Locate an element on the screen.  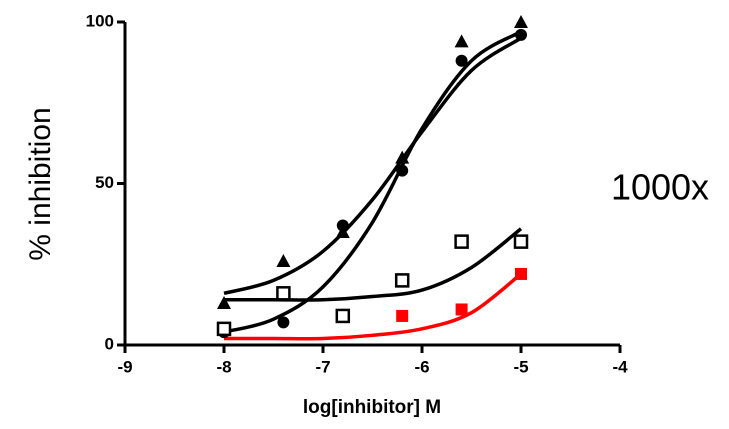
x-tick-label: -4 is located at coordinates (620, 366).